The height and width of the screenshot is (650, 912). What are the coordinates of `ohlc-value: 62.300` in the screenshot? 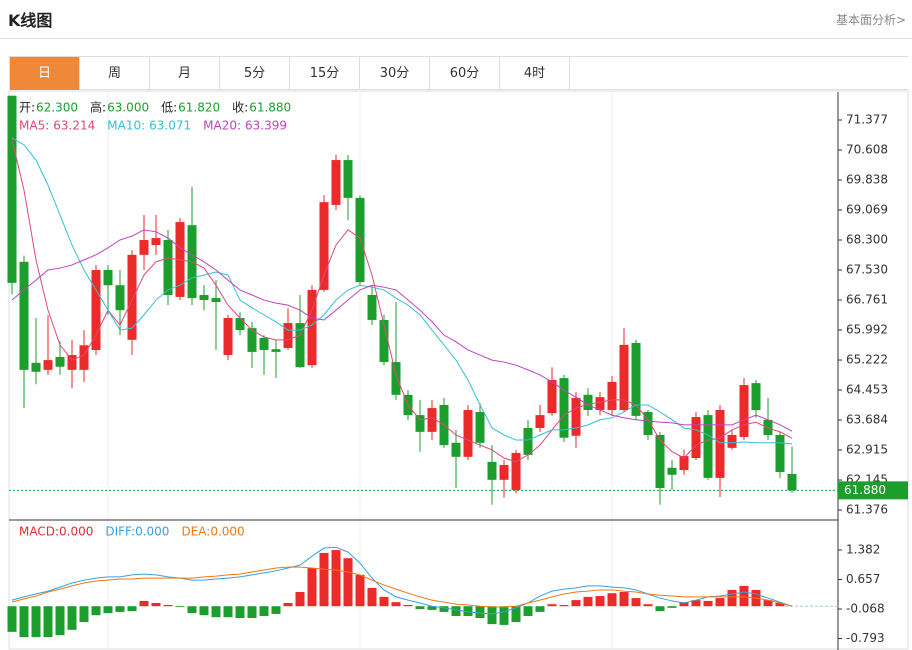 It's located at (57, 108).